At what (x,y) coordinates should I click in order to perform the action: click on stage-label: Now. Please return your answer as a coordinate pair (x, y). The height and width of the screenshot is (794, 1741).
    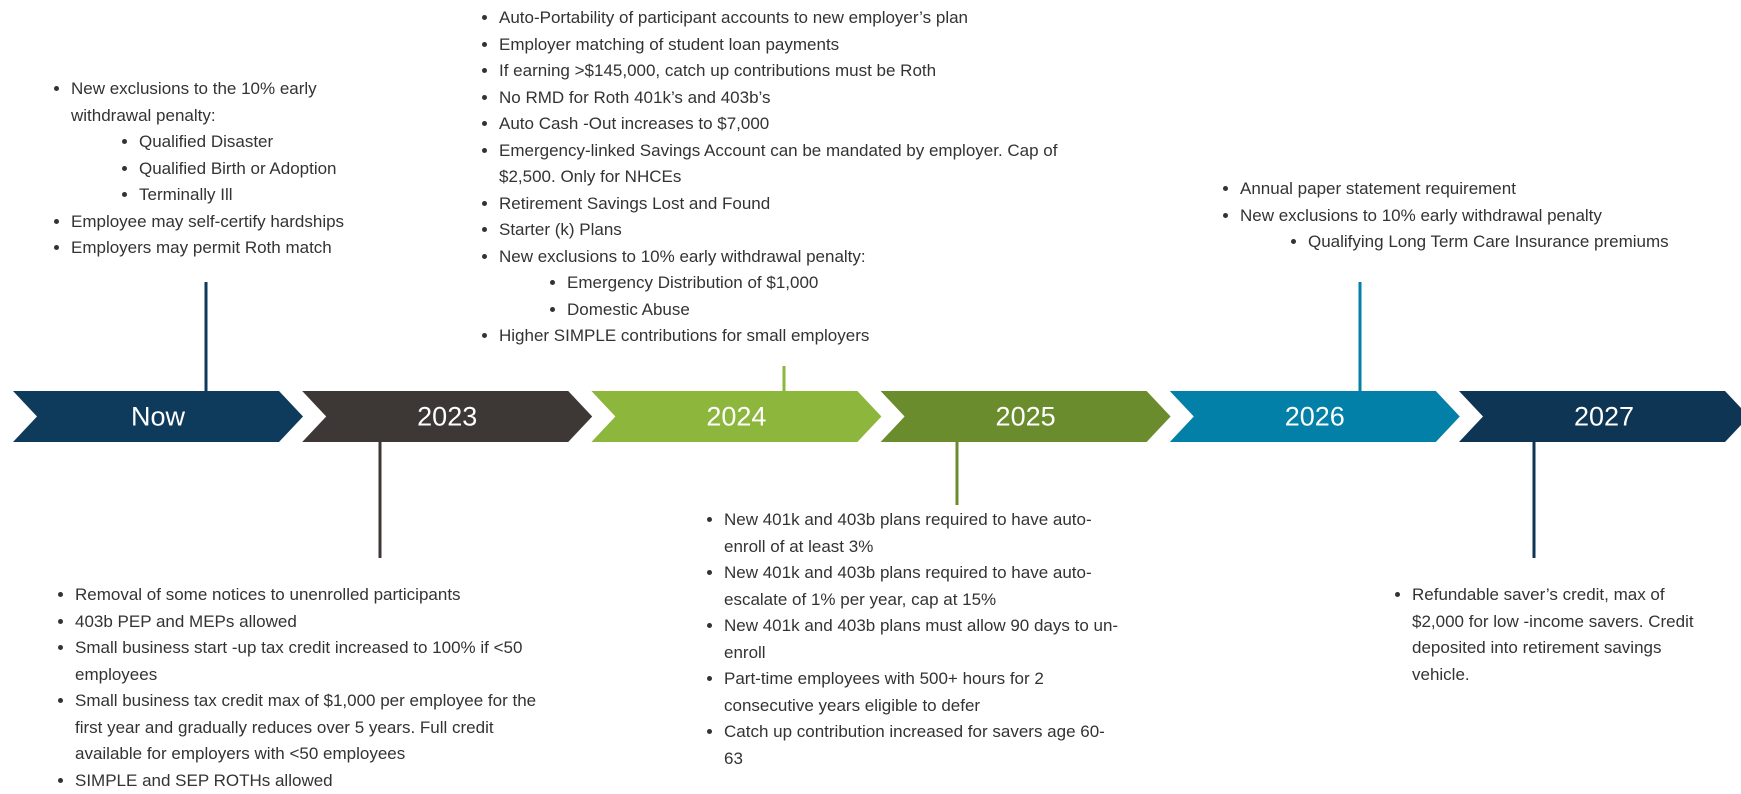
    Looking at the image, I should click on (158, 417).